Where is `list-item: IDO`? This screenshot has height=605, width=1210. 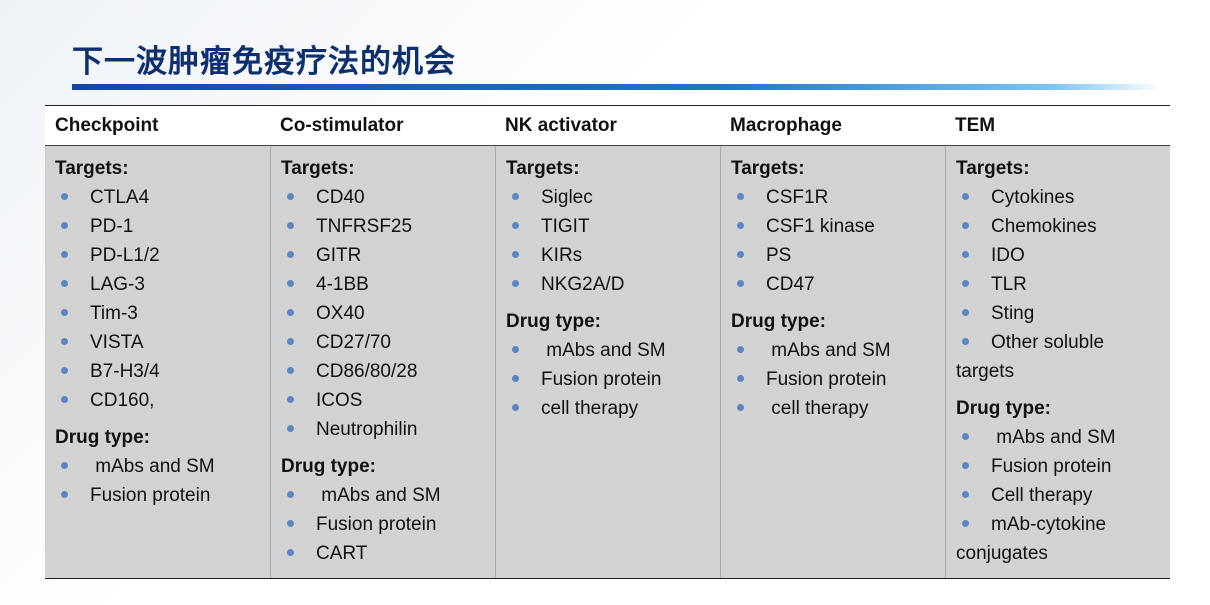
list-item: IDO is located at coordinates (1060, 255).